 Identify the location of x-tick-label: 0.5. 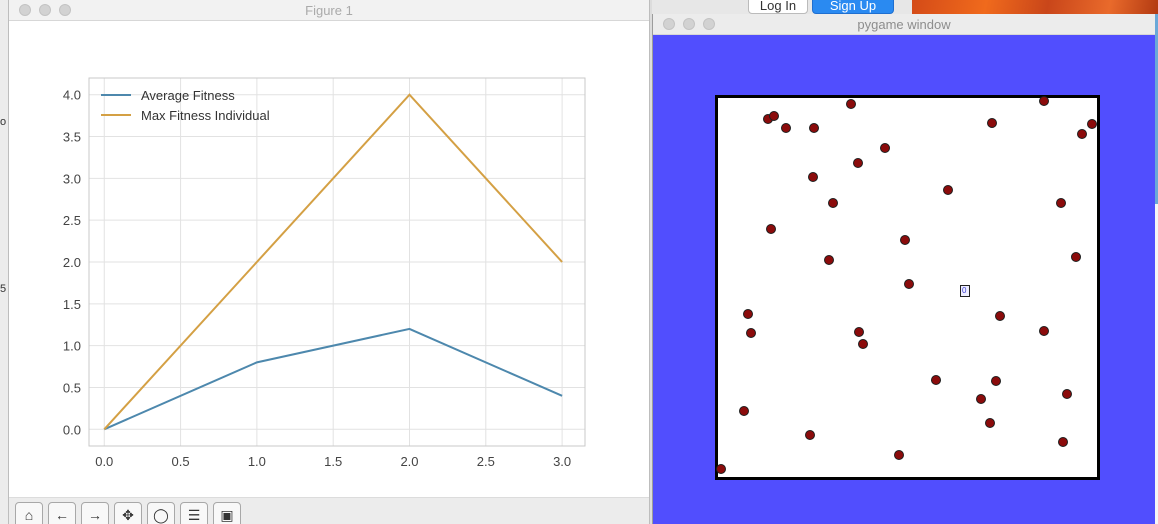
(181, 461).